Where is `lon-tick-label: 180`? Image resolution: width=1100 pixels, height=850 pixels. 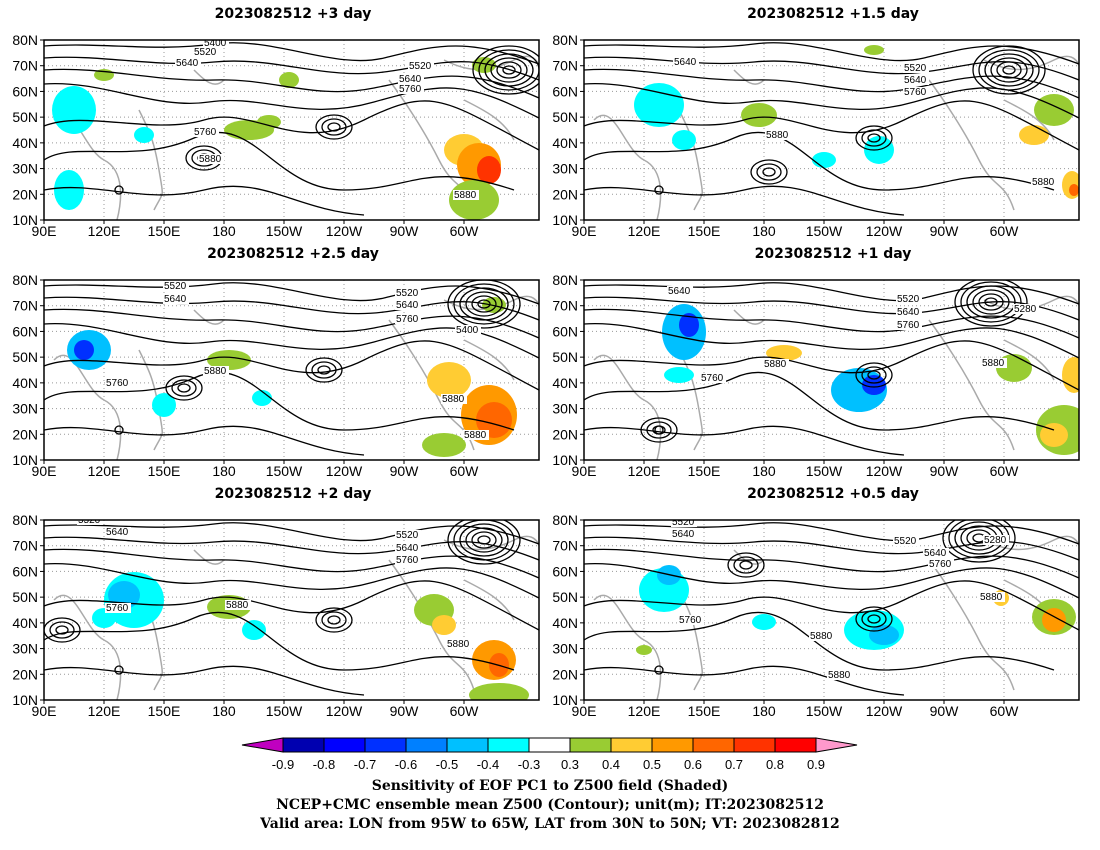 lon-tick-label: 180 is located at coordinates (764, 231).